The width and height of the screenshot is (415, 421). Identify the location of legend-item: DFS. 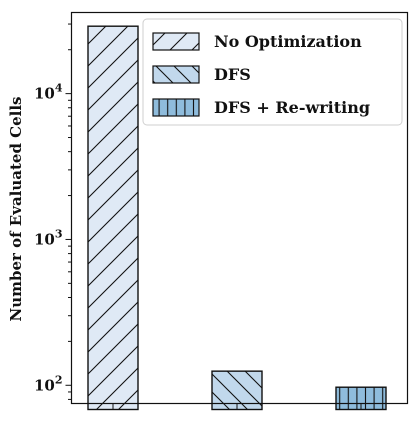
(201, 74).